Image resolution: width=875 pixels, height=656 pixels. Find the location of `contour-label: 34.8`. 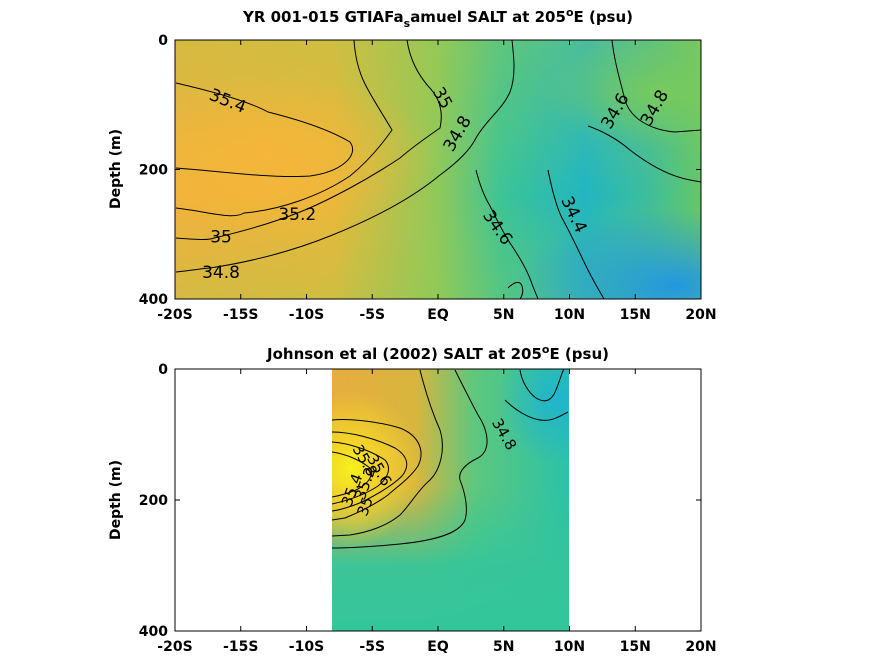

contour-label: 34.8 is located at coordinates (221, 273).